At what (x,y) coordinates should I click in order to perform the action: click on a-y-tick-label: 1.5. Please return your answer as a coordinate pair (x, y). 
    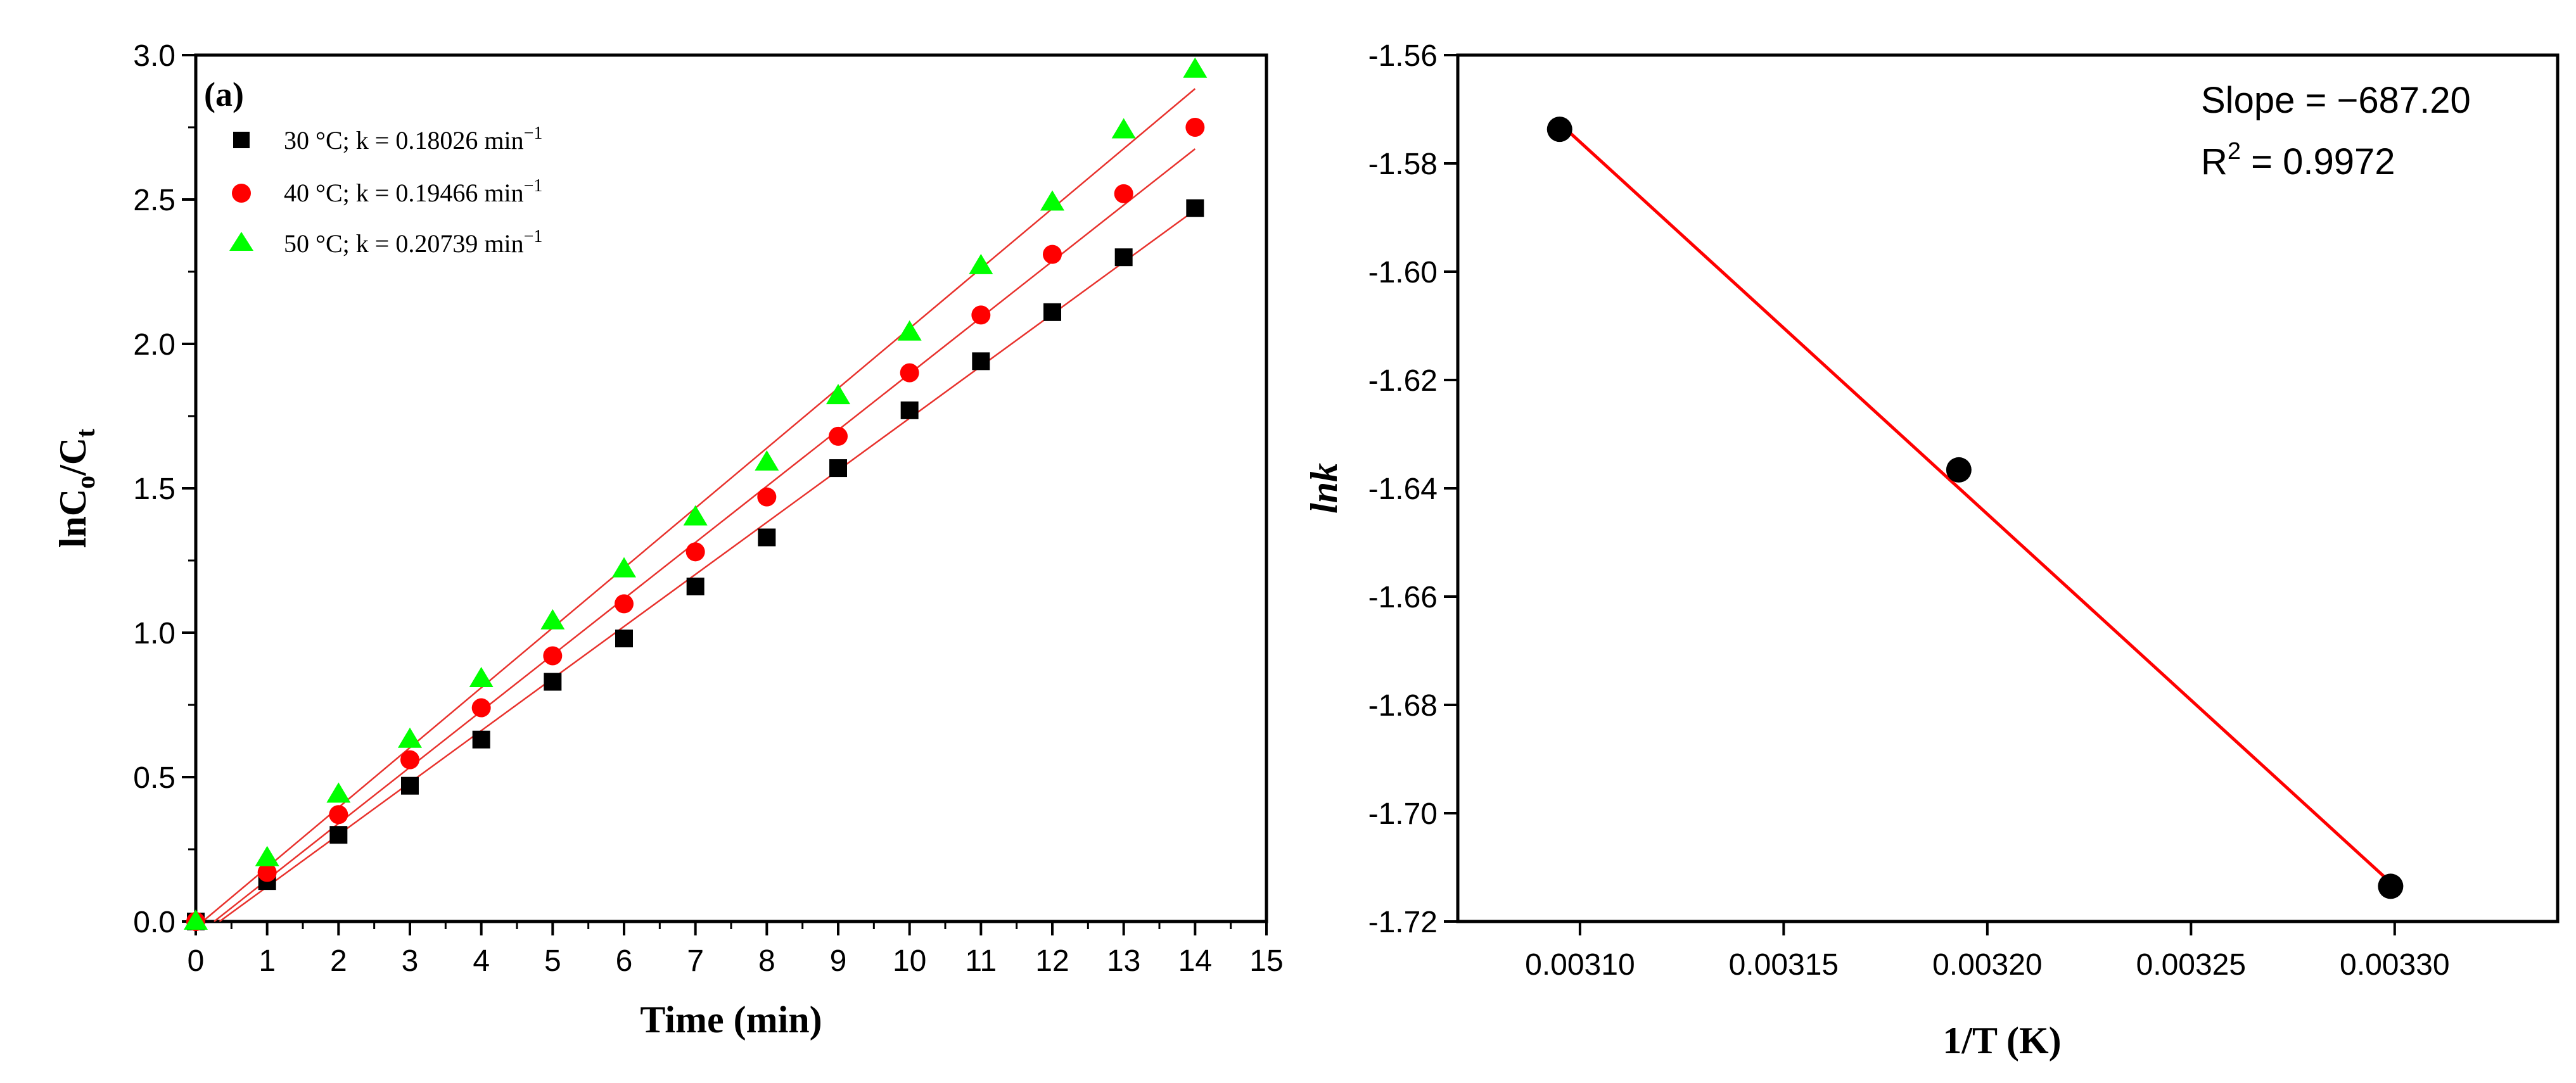
    Looking at the image, I should click on (154, 489).